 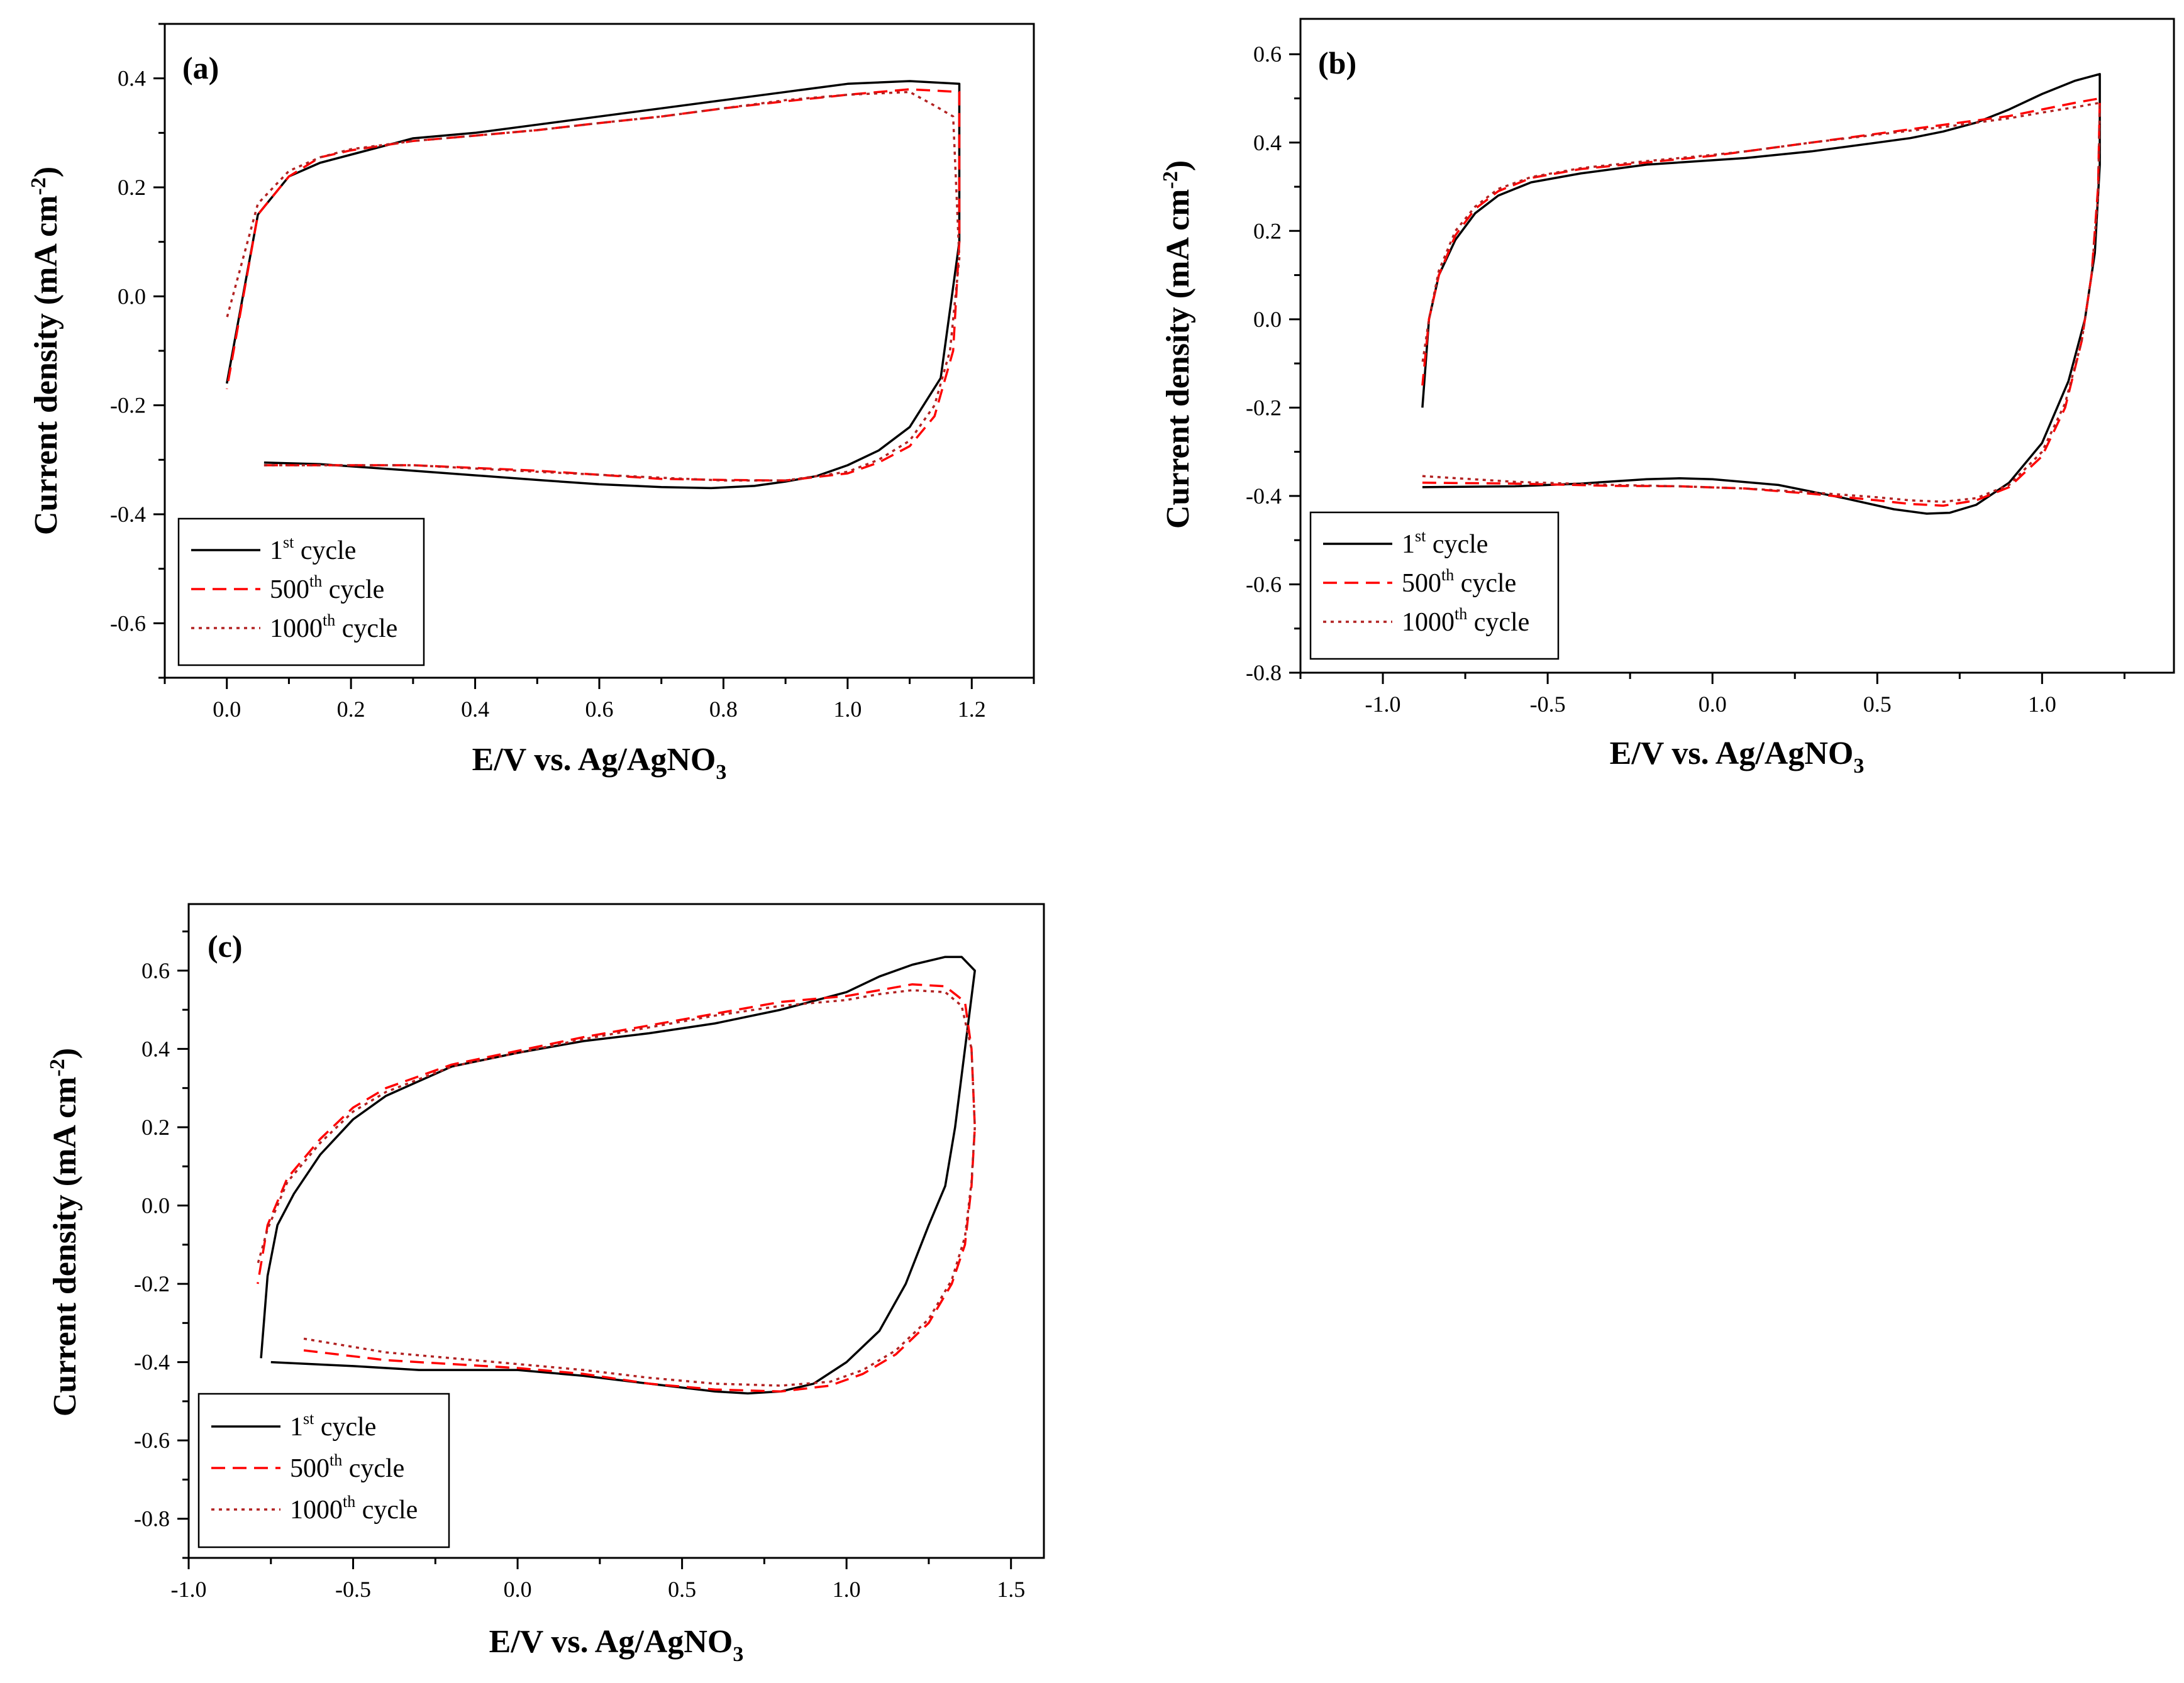 I want to click on x-tick-label: 0.8, so click(x=723, y=709).